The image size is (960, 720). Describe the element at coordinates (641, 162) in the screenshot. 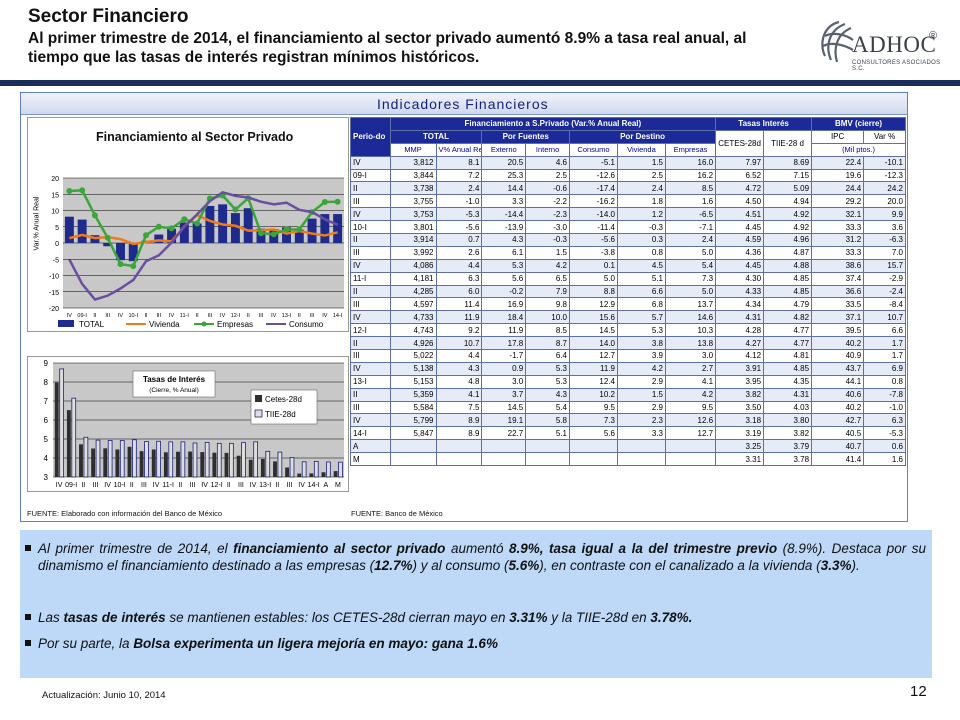

I see `value-cell: 1.5` at that location.